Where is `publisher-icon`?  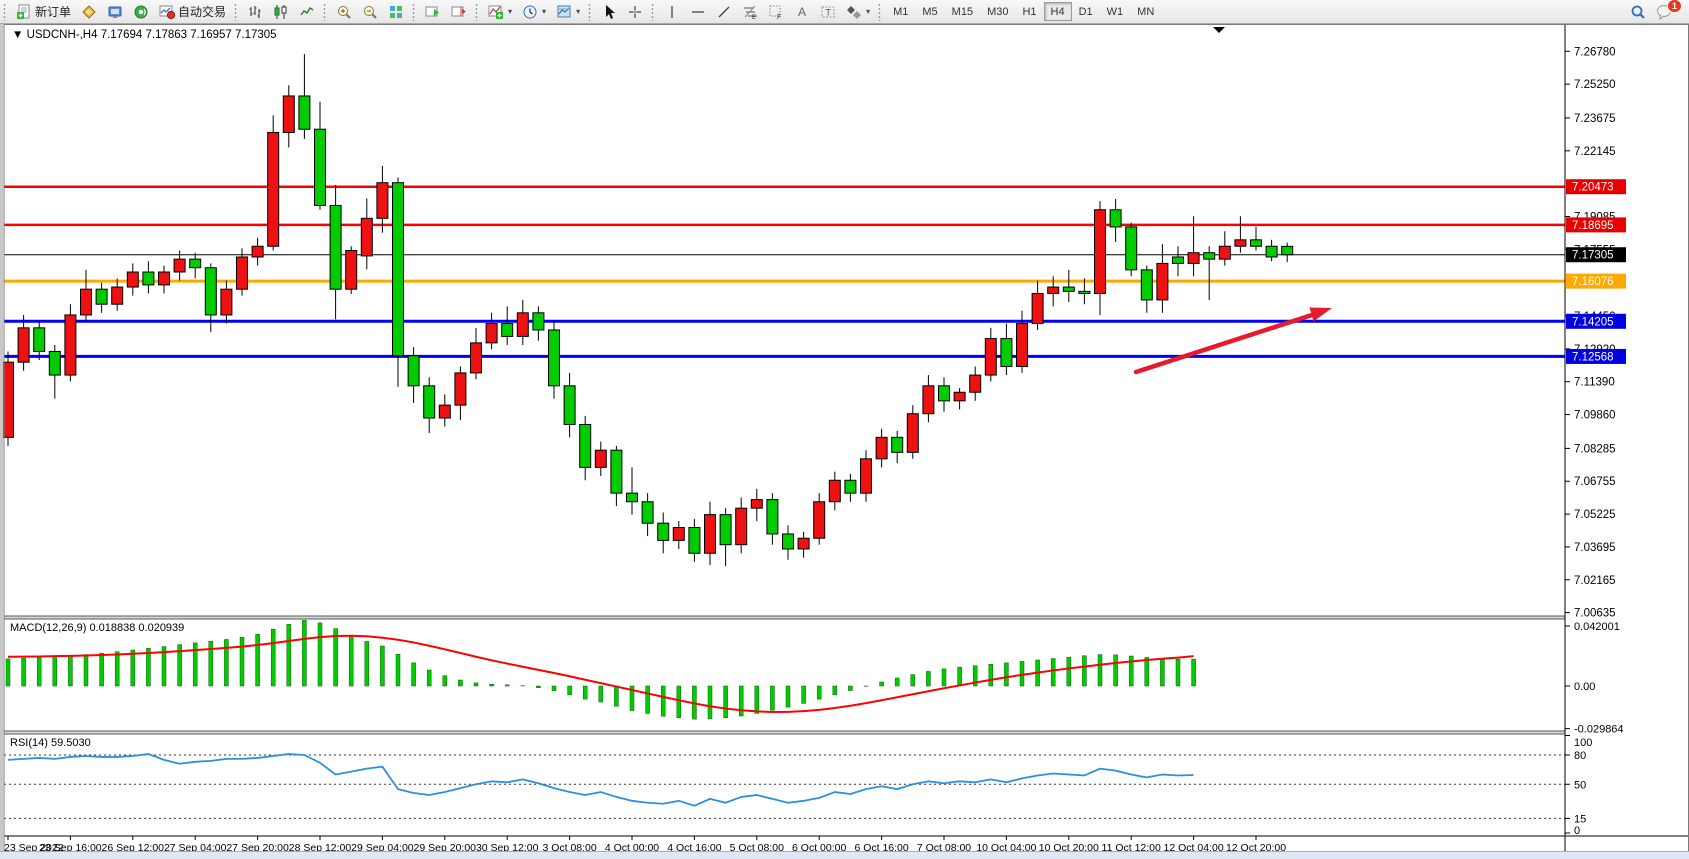
publisher-icon is located at coordinates (115, 12).